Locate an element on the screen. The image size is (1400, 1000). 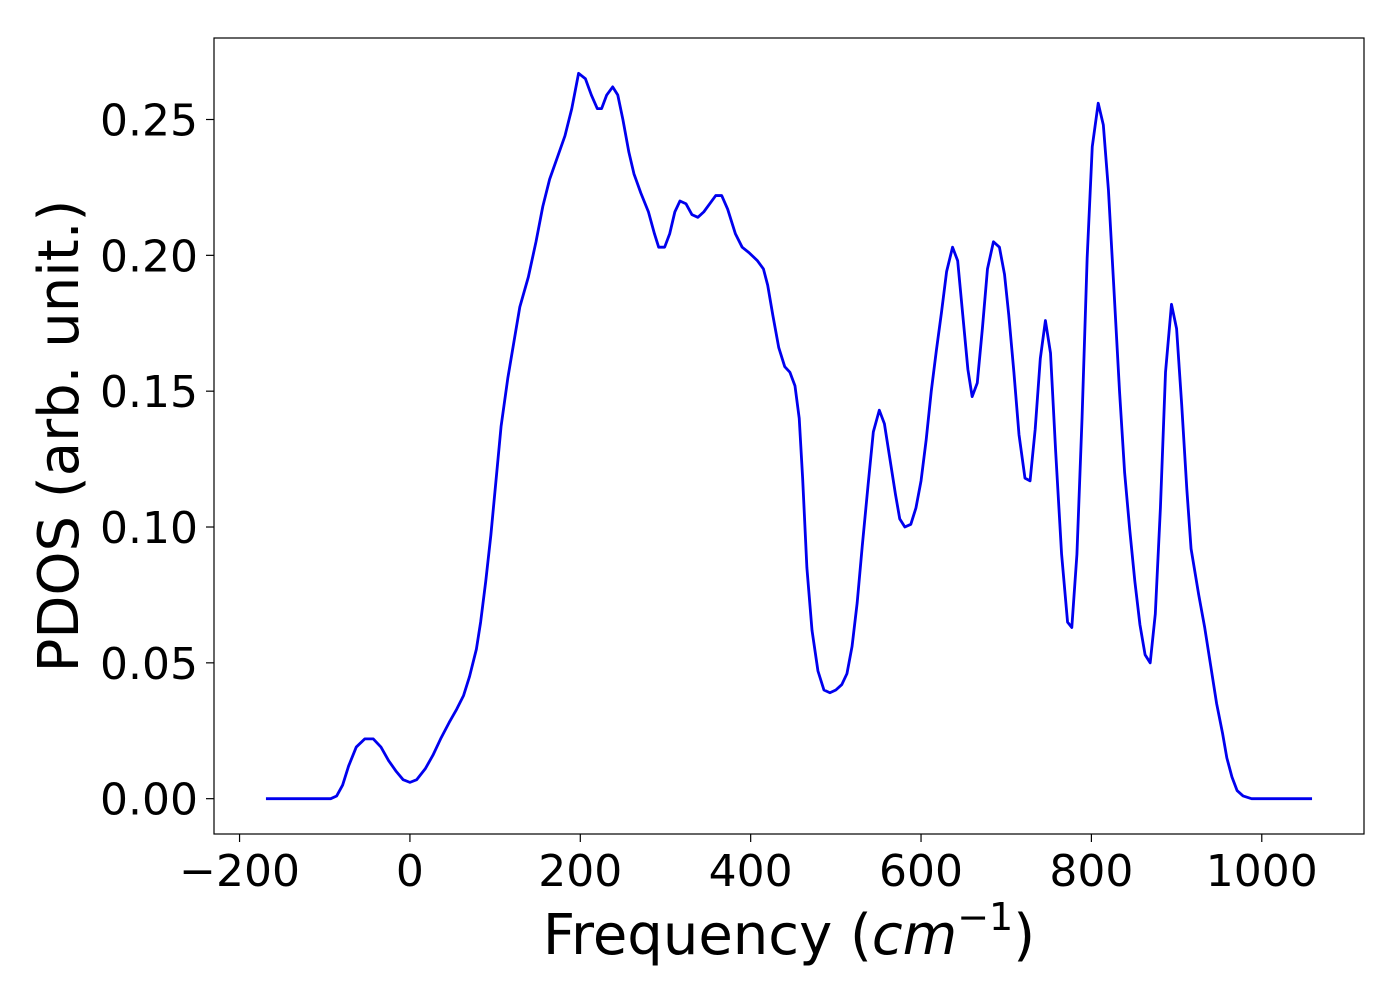
x-axis-label: Frequency (cm−1) is located at coordinates (789, 931).